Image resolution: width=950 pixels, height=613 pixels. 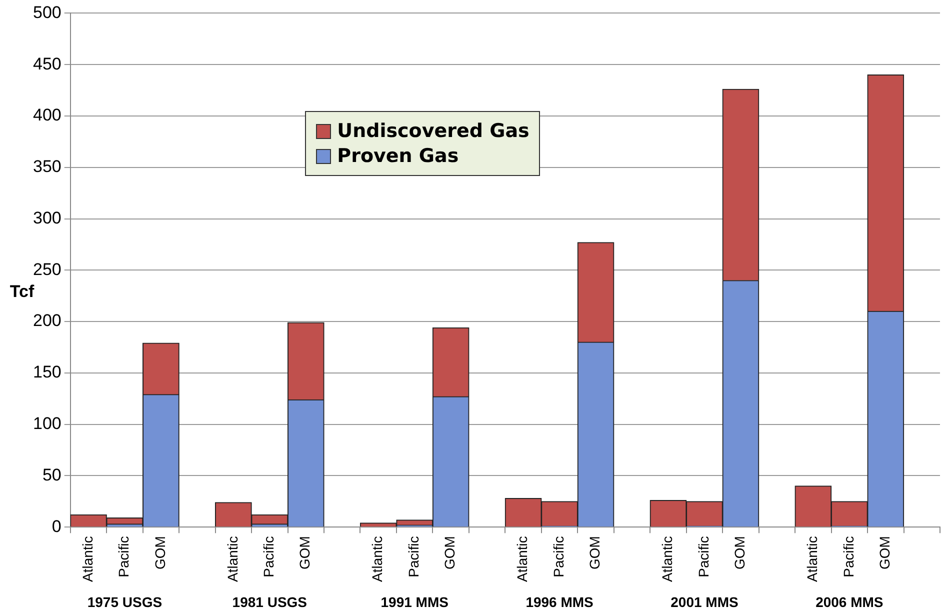 I want to click on text: 2001 MMS, so click(x=704, y=602).